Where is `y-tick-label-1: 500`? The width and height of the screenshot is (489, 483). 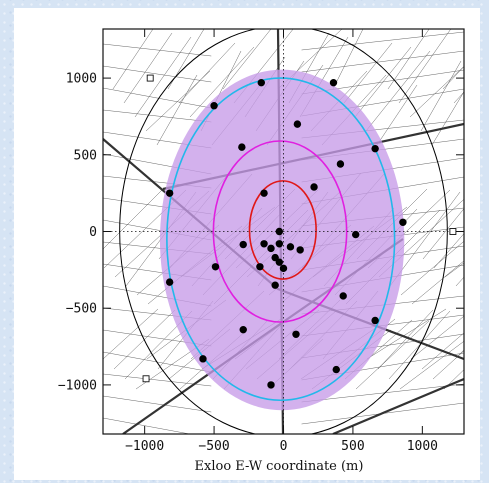 y-tick-label-1: 500 is located at coordinates (85, 155).